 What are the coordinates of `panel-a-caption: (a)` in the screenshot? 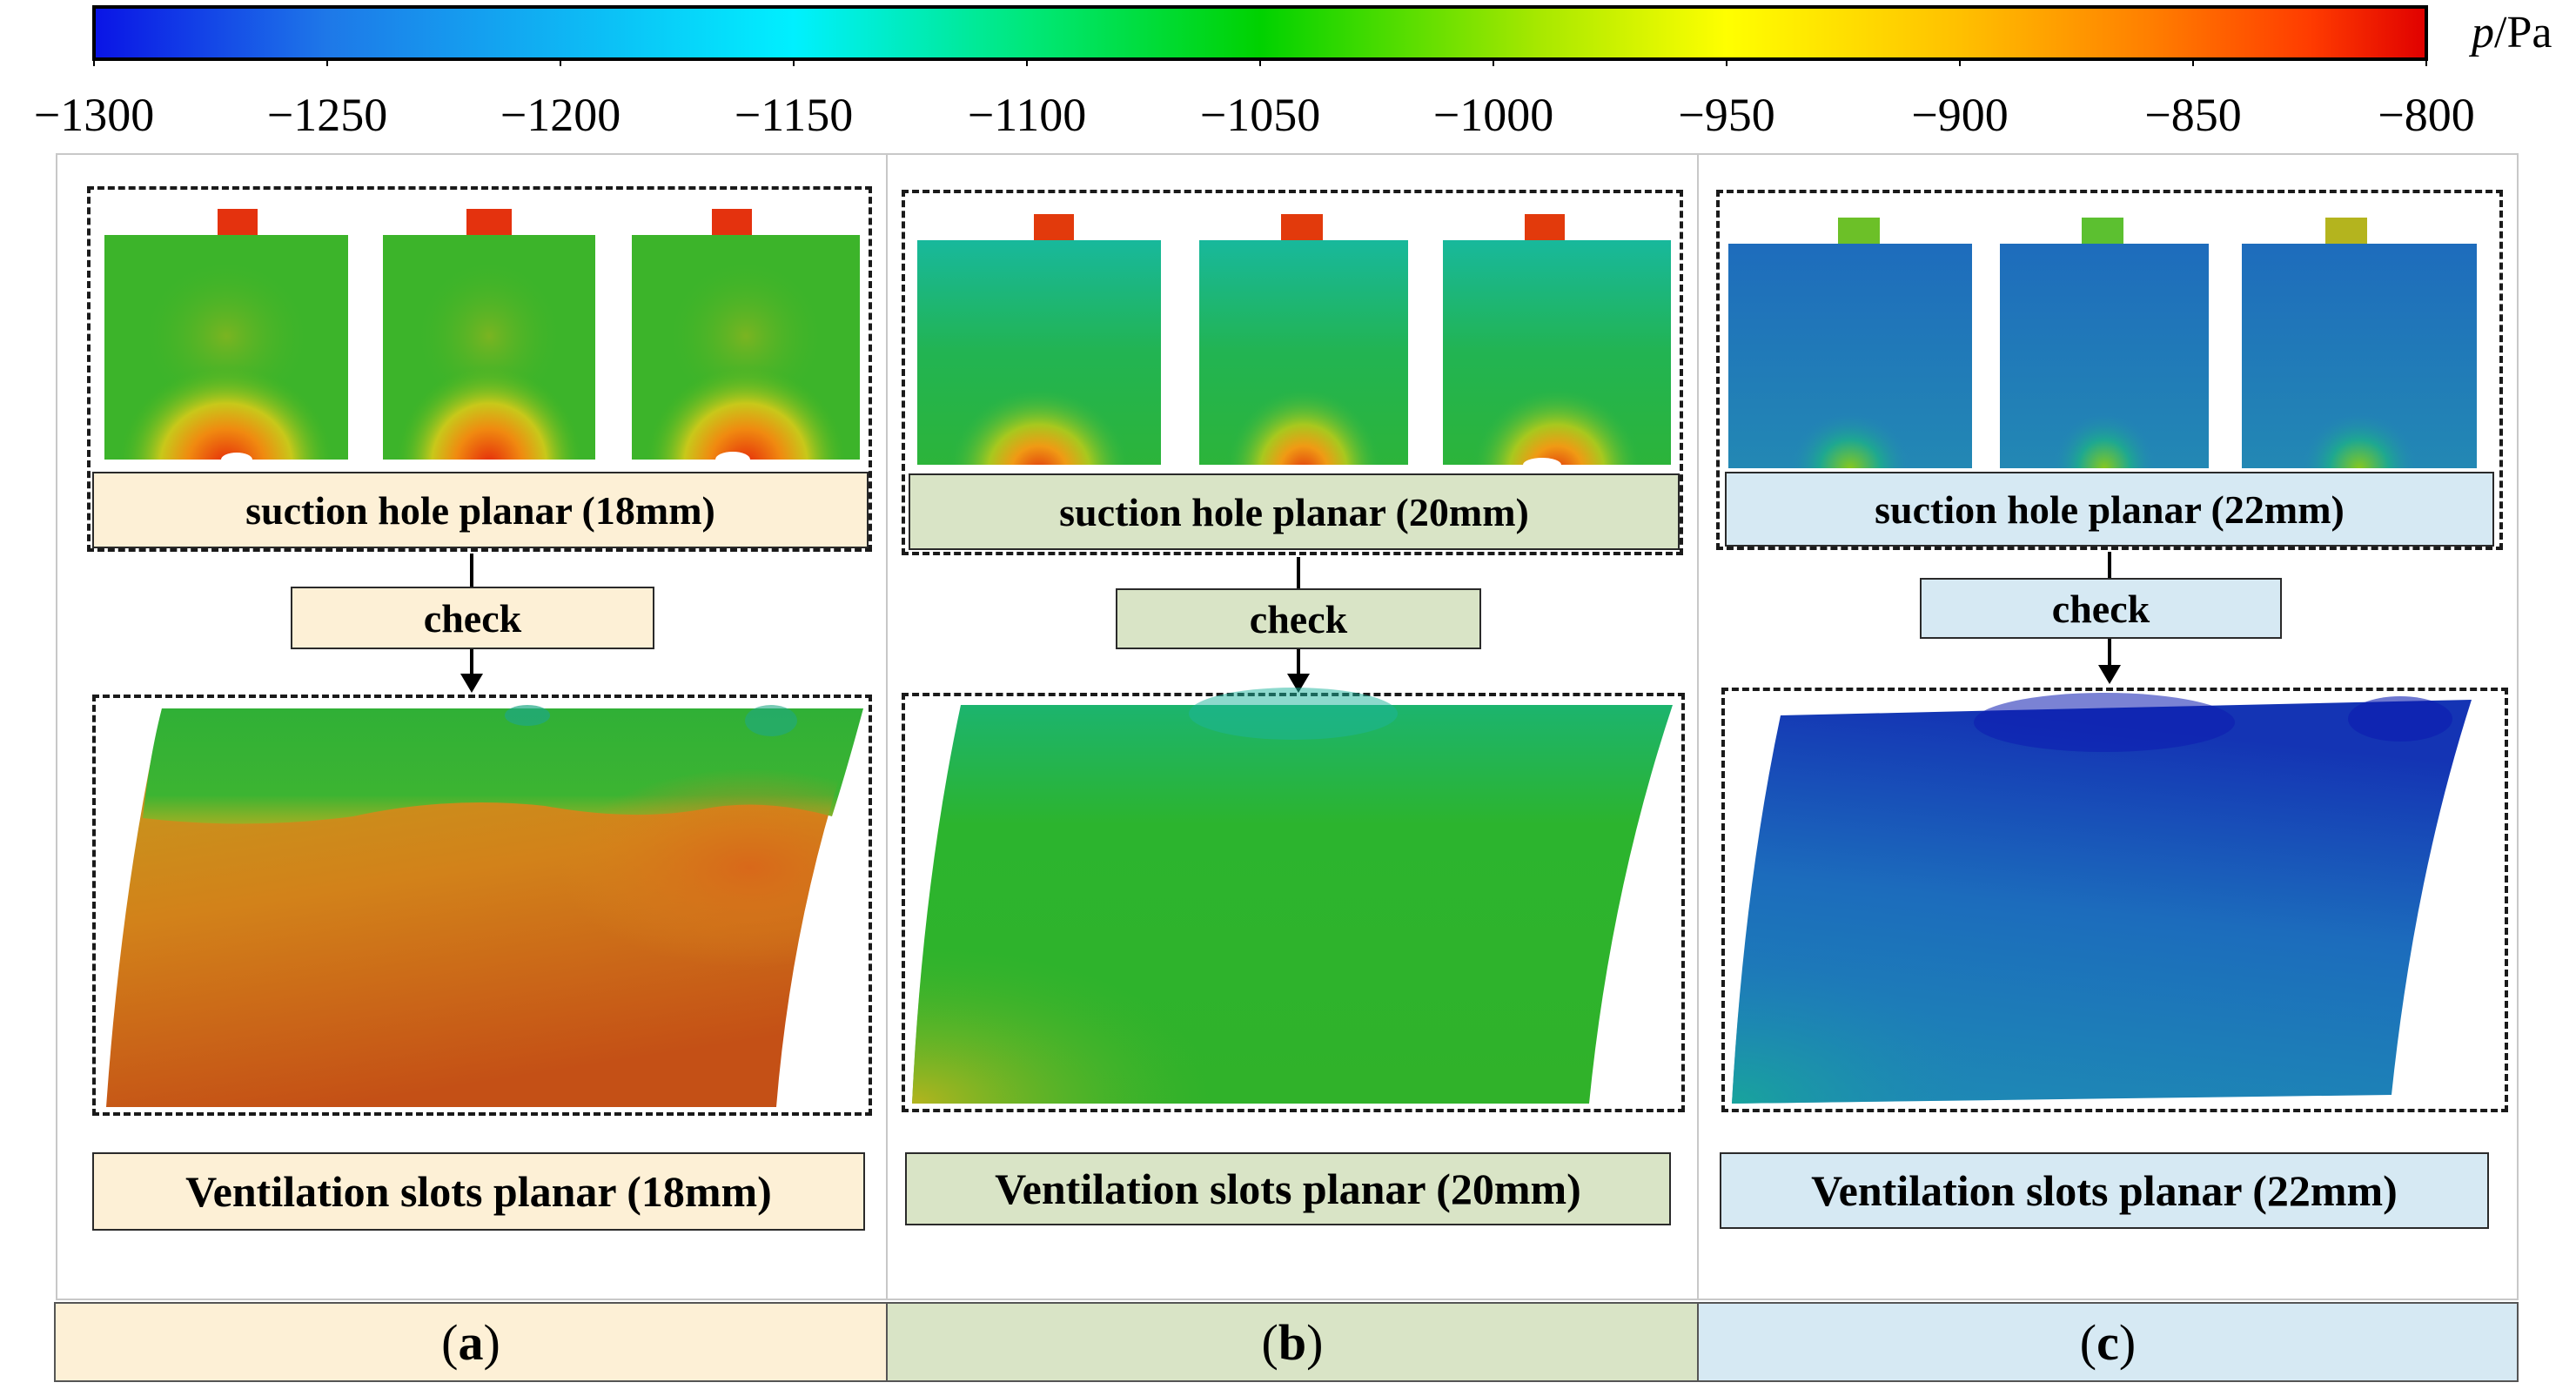 It's located at (471, 1342).